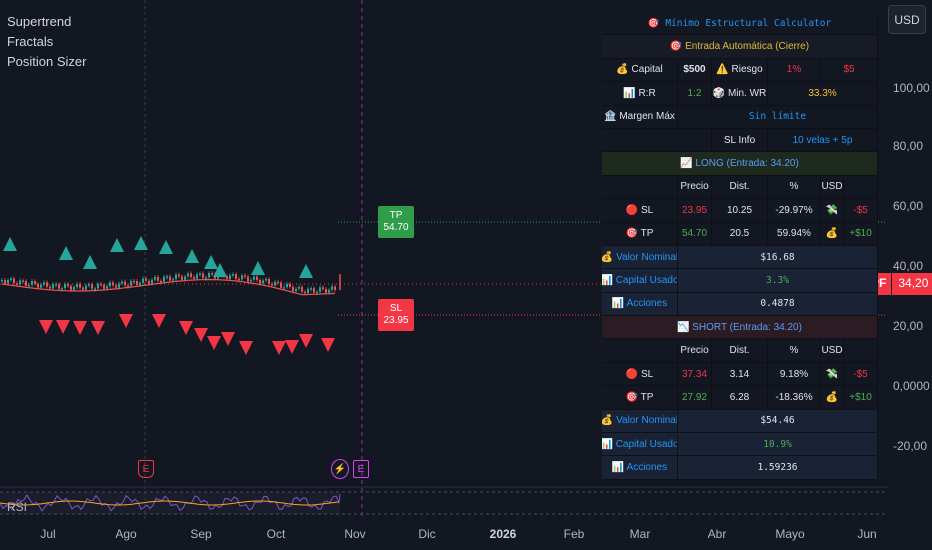  I want to click on rr-value: 1:2, so click(695, 94).